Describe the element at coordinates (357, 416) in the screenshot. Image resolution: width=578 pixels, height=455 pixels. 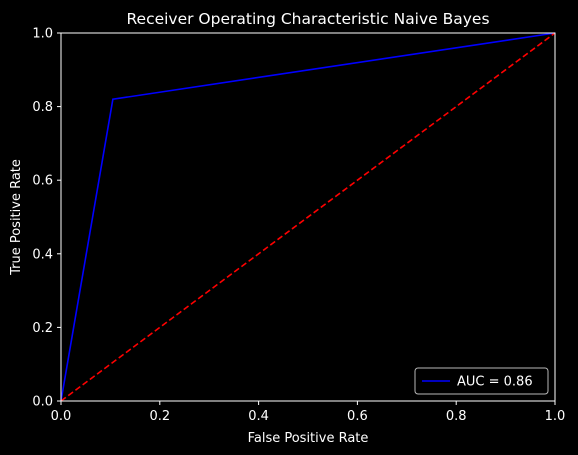
I see `x-tick-label: 0.6` at that location.